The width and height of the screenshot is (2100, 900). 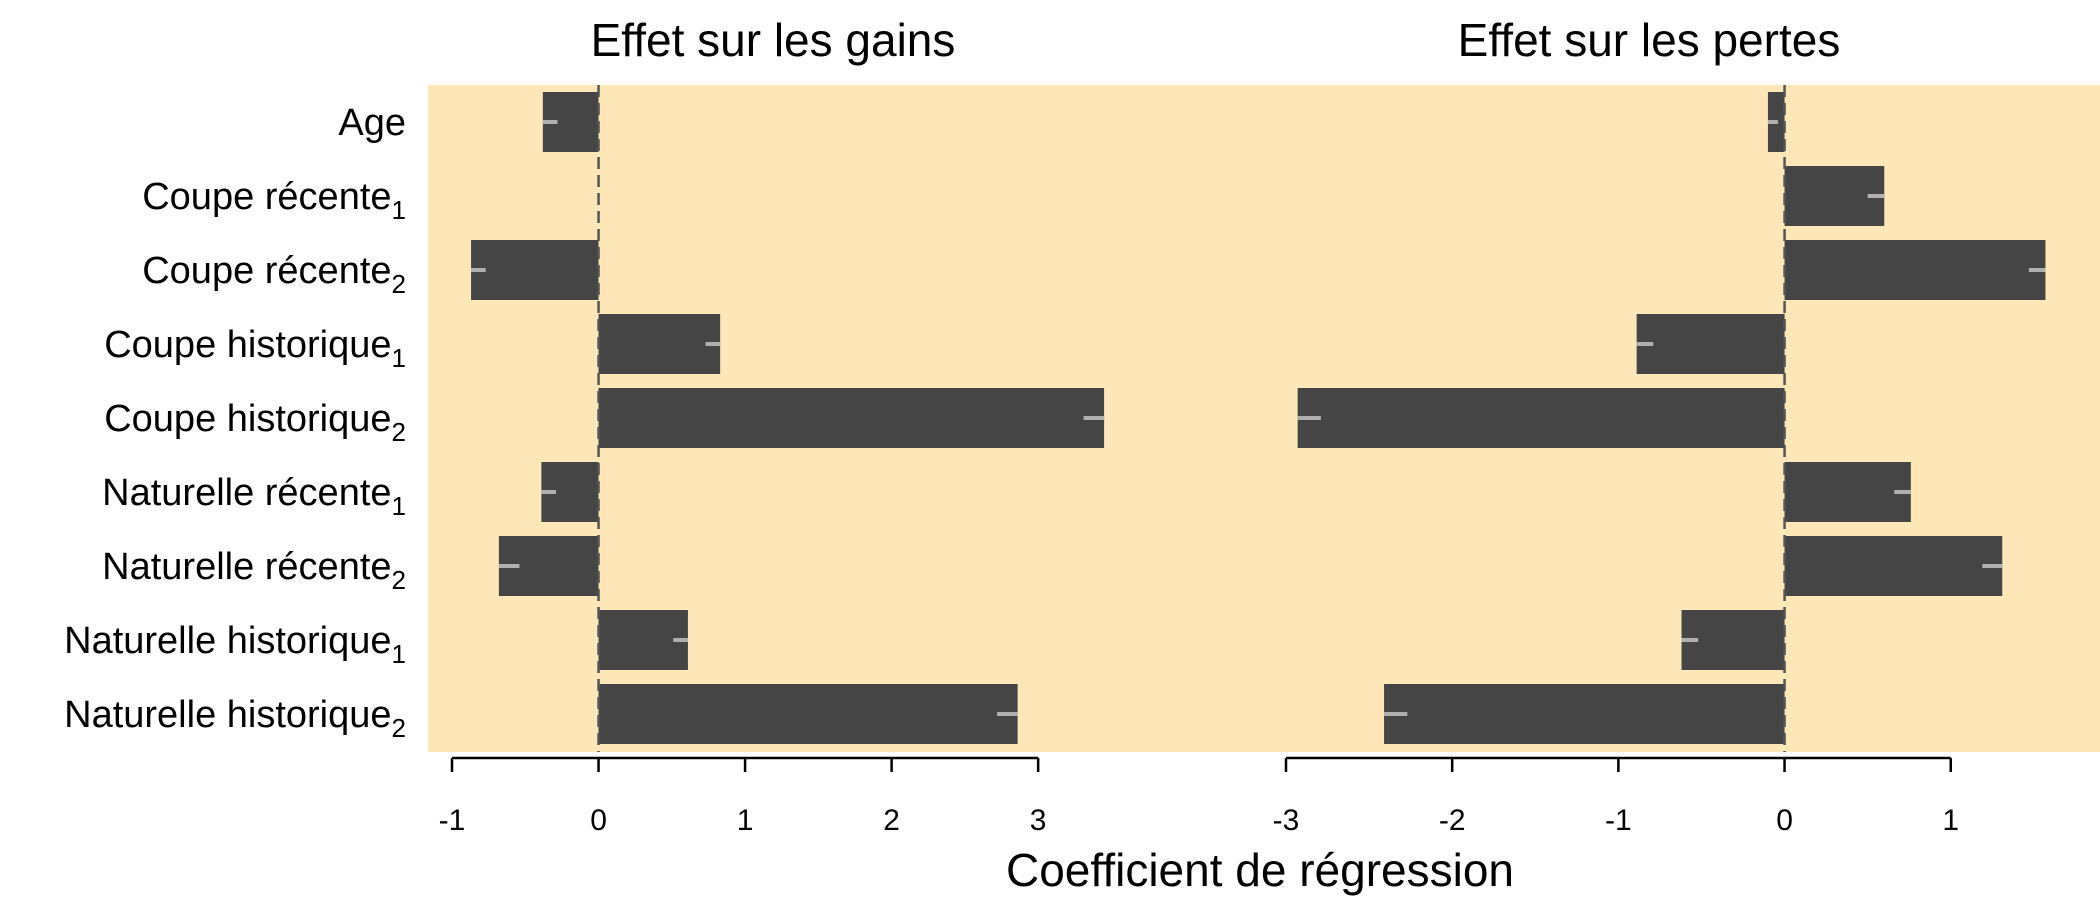 I want to click on x-tick-label-1-2: 0, so click(x=598, y=820).